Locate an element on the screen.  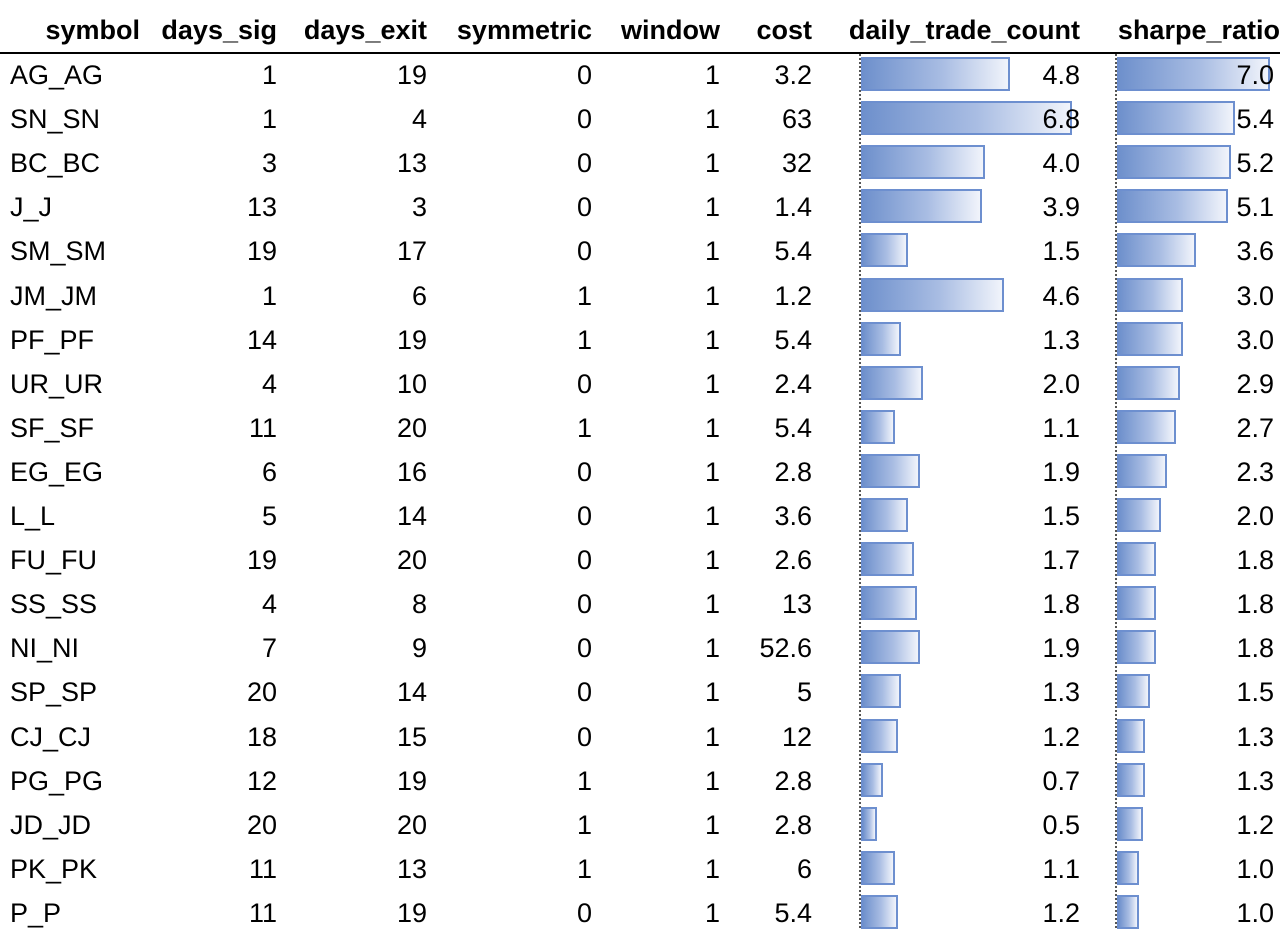
cell-days-exit: 9 is located at coordinates (419, 648).